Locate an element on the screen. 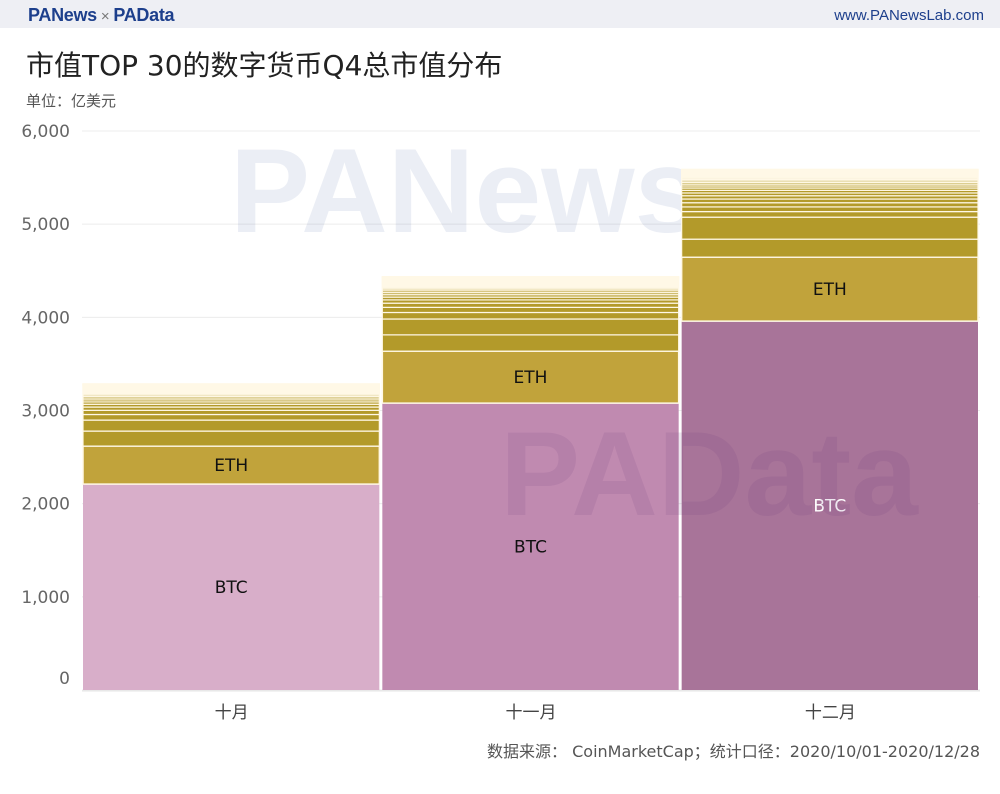  x-tick-label: 十二月 is located at coordinates (830, 713).